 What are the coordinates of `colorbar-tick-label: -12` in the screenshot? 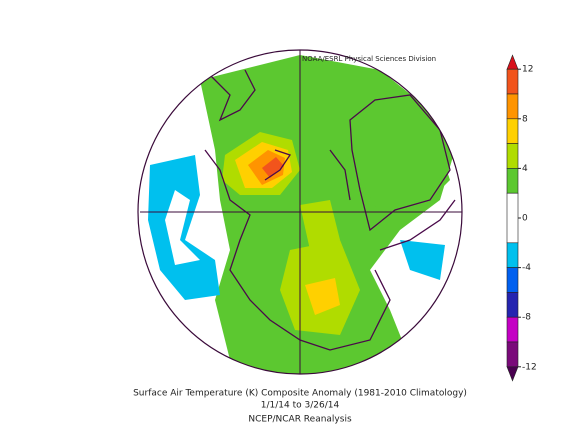 It's located at (529, 367).